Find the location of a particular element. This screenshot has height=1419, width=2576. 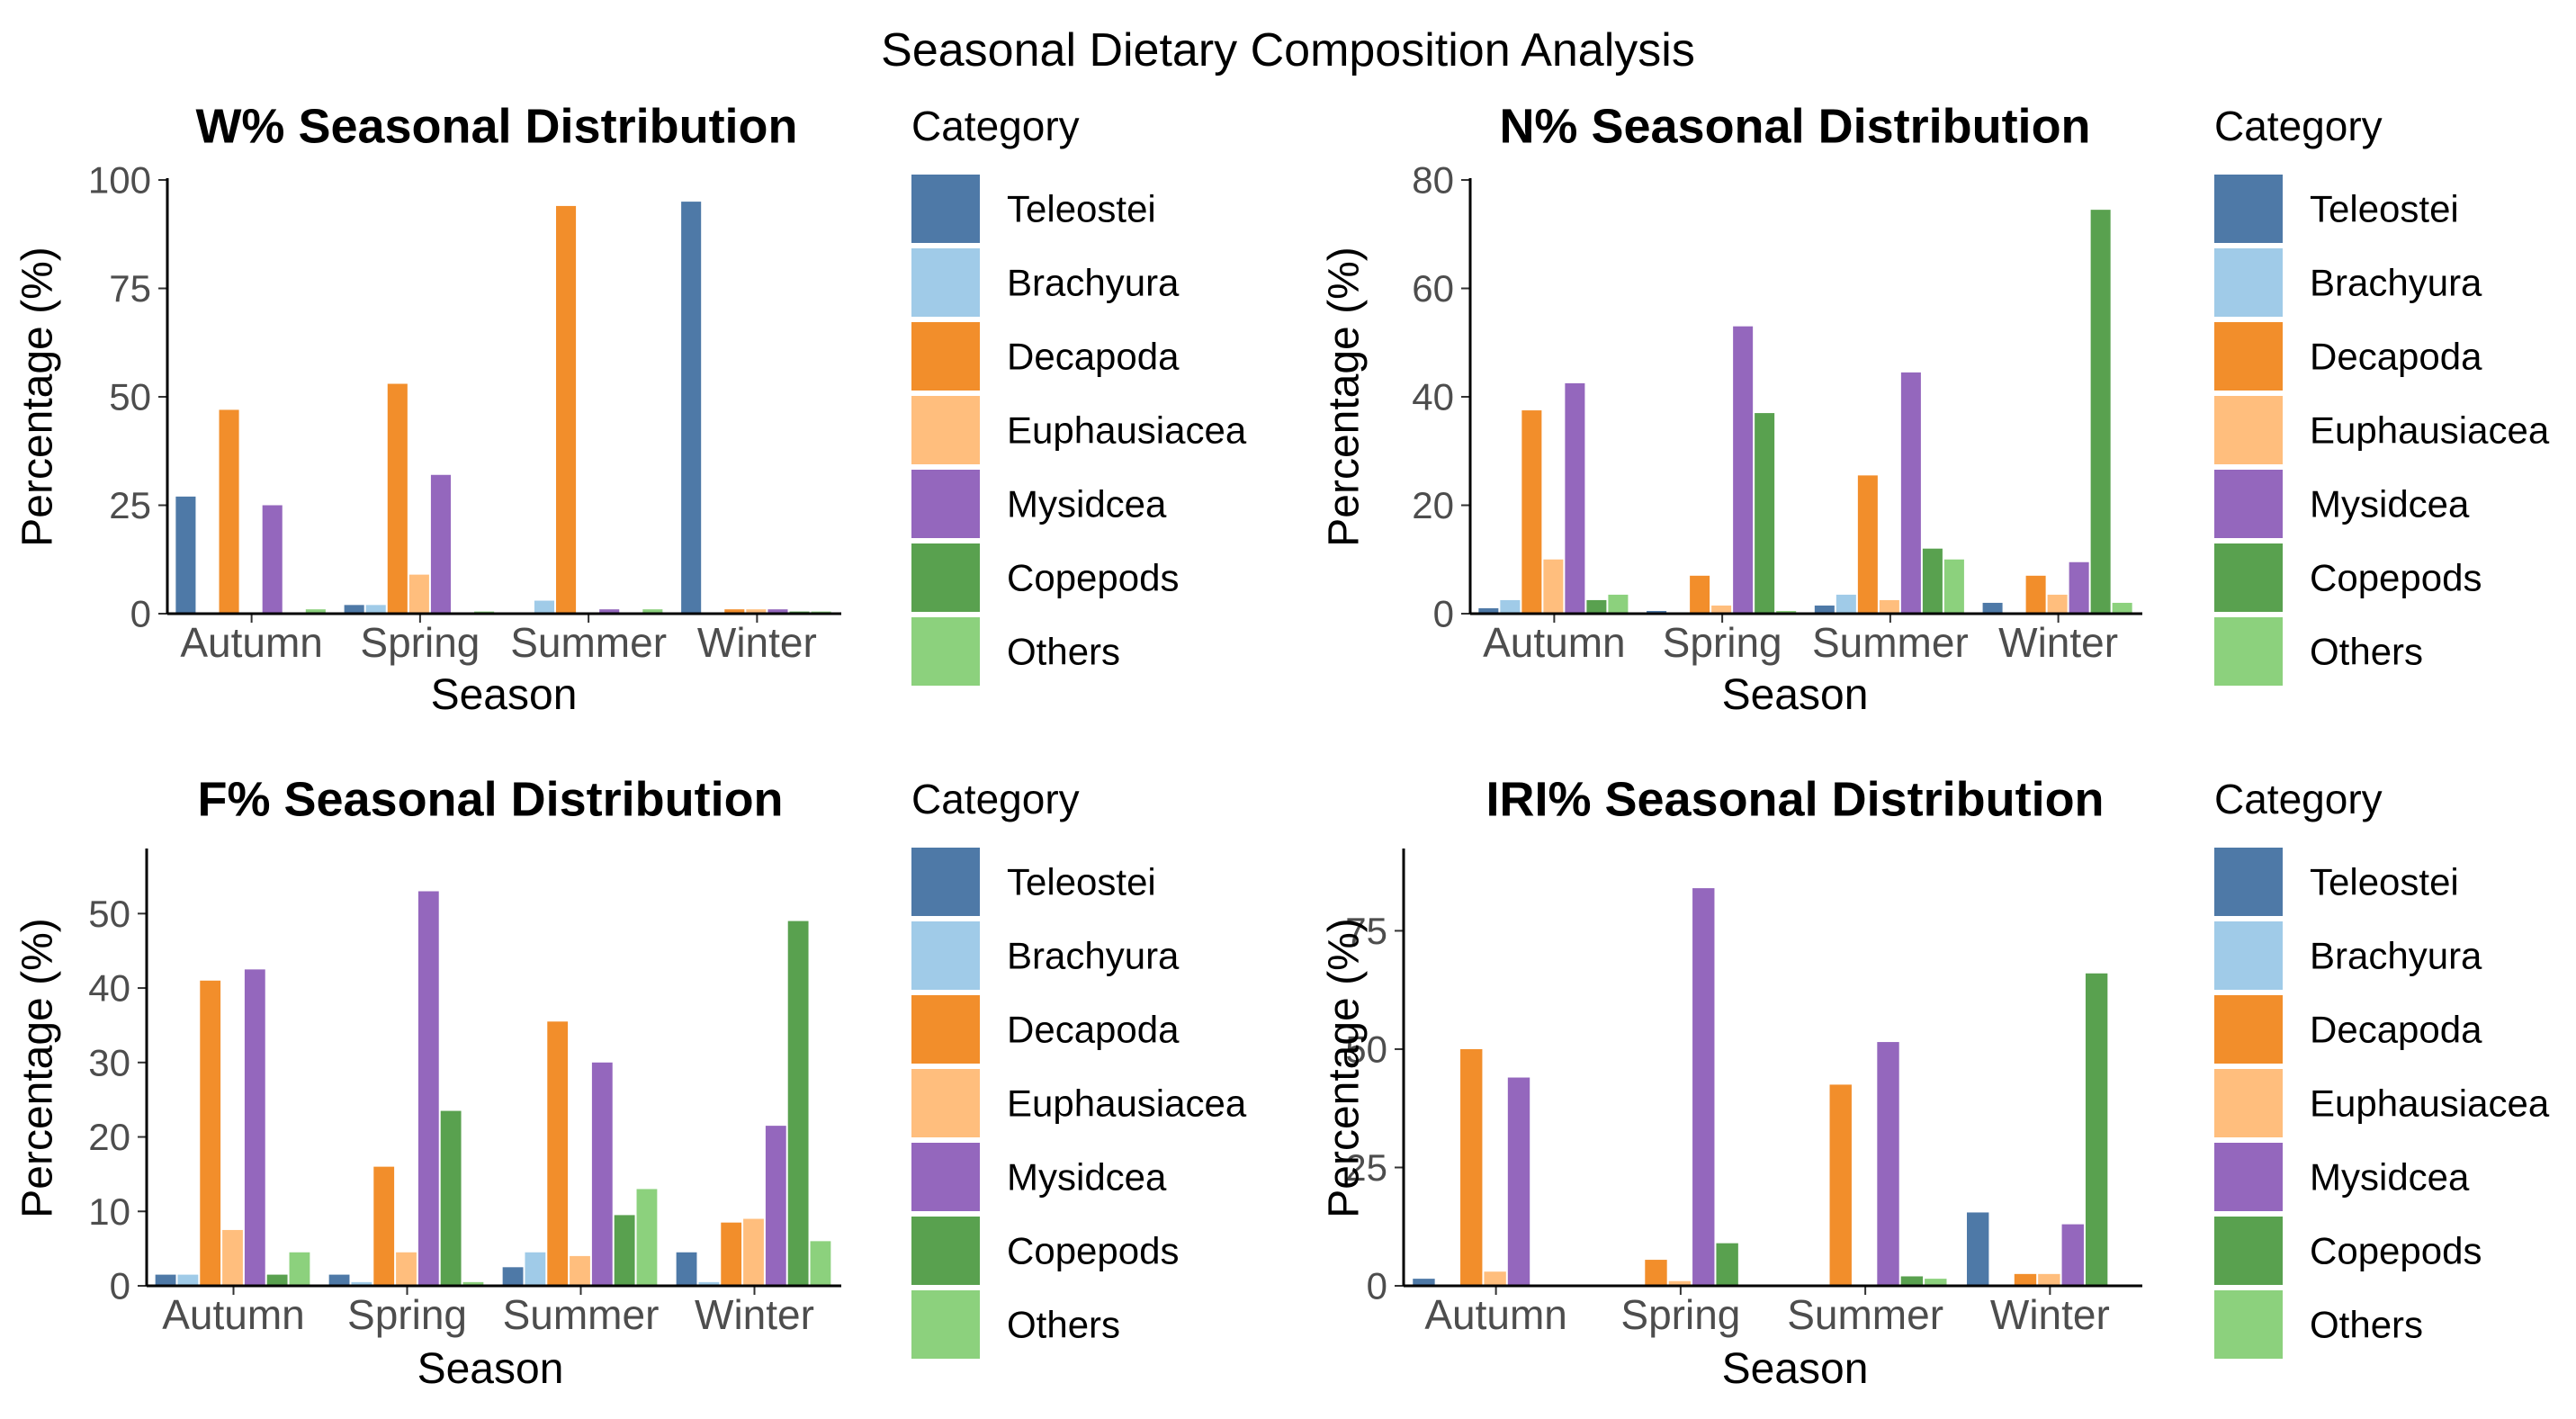

x-tick-label: Winter is located at coordinates (2050, 1314).